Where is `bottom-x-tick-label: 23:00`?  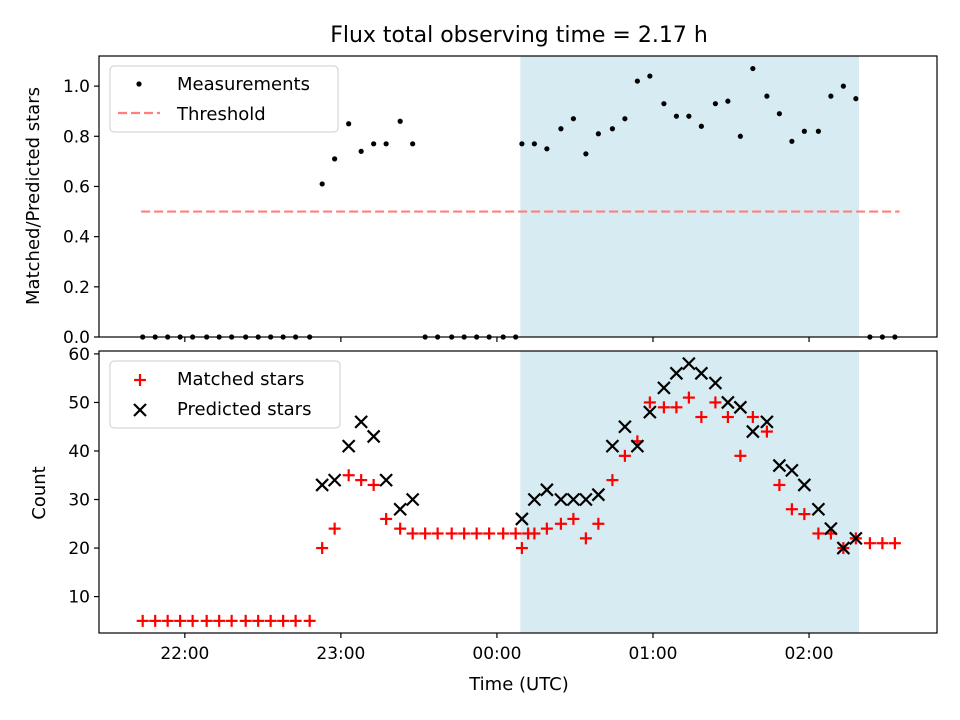 bottom-x-tick-label: 23:00 is located at coordinates (340, 654).